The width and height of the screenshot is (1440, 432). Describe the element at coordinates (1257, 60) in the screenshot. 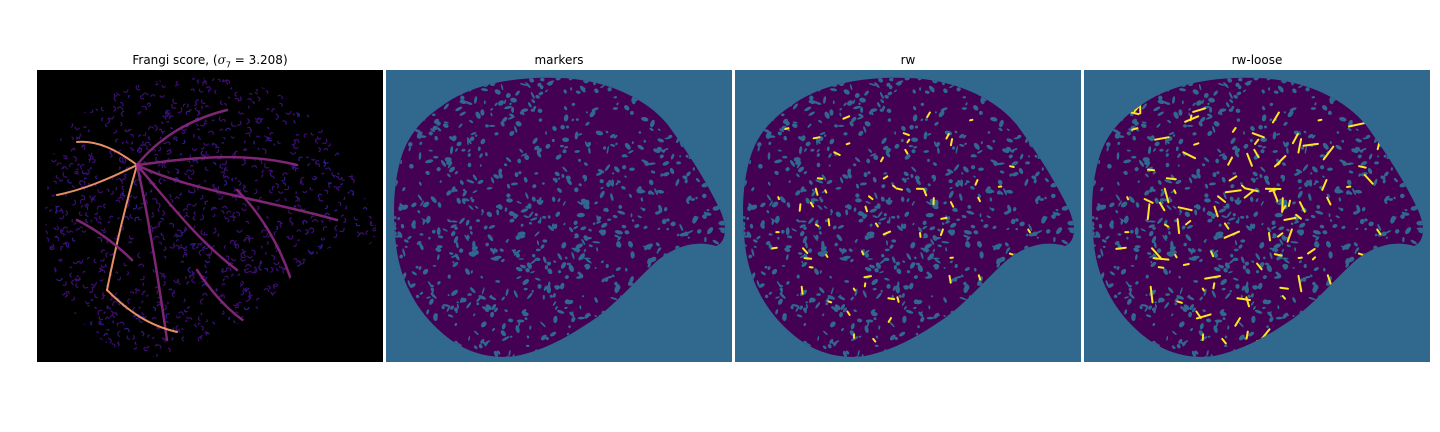

I see `rw-loose-panel-title: rw-loose` at that location.